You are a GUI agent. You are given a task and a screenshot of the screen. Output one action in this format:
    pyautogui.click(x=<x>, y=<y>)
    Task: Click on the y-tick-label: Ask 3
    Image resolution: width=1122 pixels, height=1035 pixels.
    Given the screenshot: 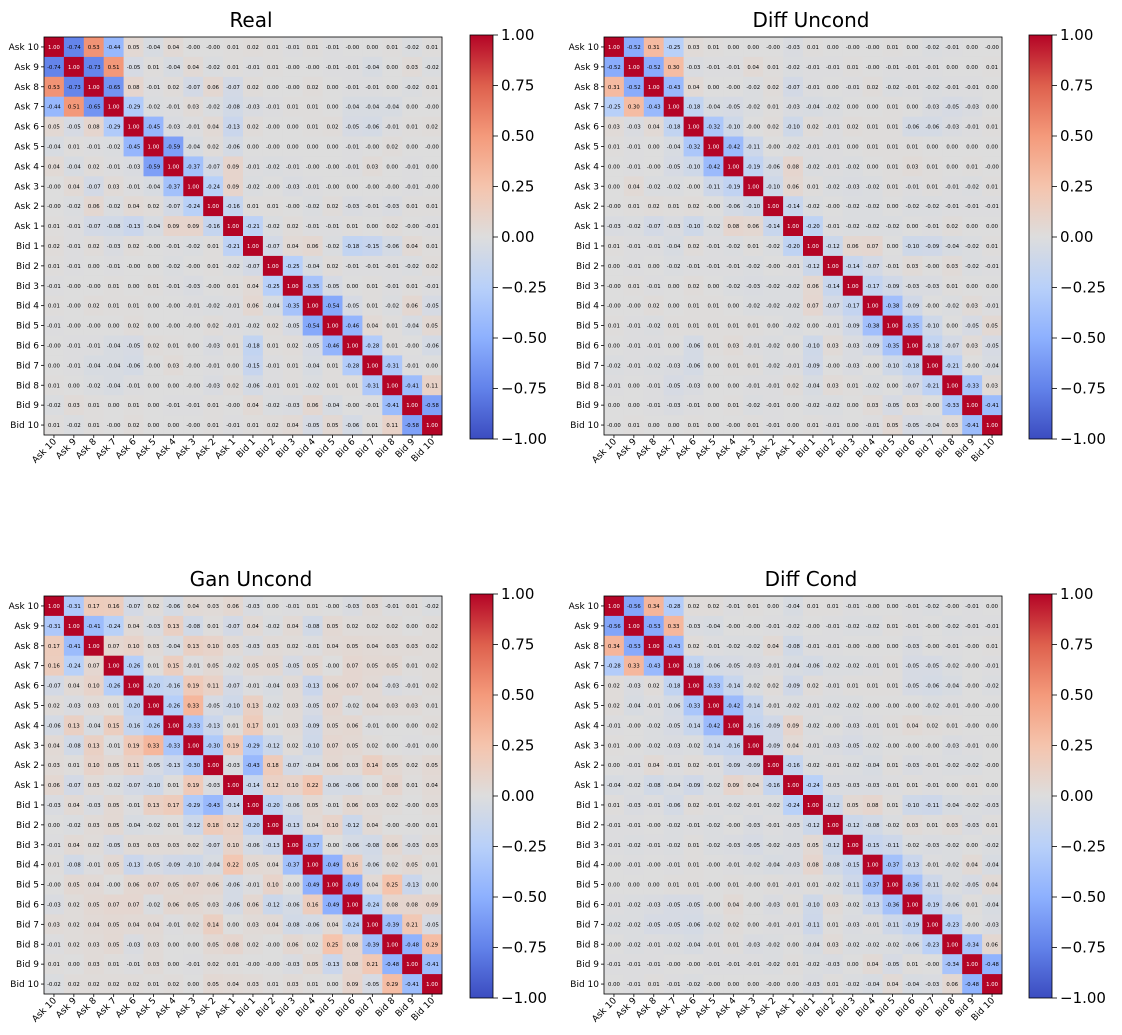 What is the action you would take?
    pyautogui.click(x=26, y=187)
    